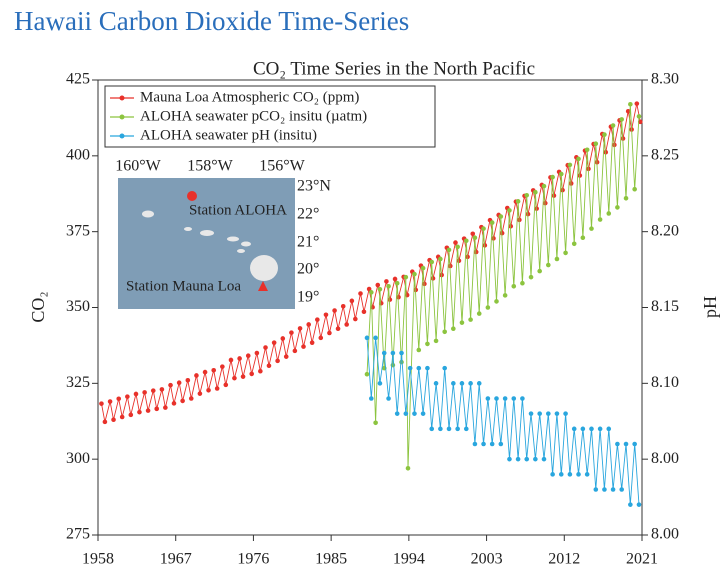  What do you see at coordinates (665, 458) in the screenshot?
I see `y2-tick-label: 8.00` at bounding box center [665, 458].